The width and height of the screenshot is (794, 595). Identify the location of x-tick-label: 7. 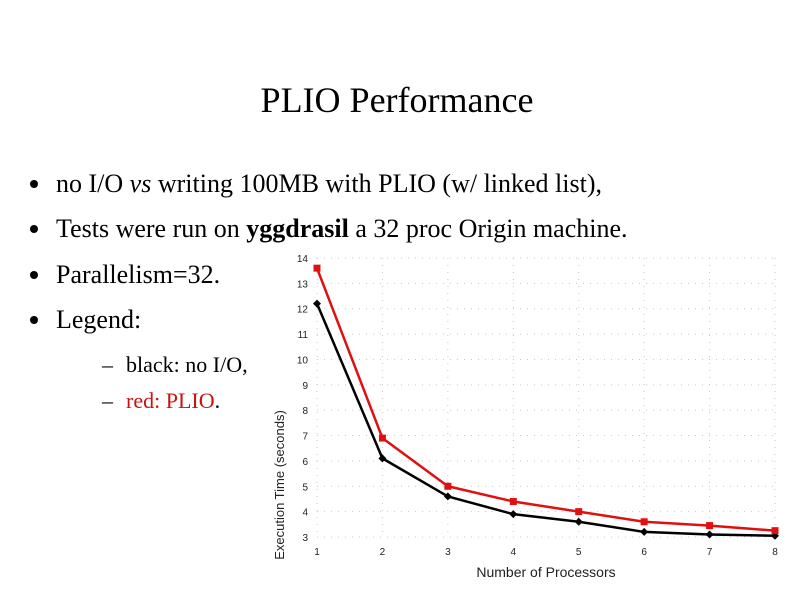
(710, 552).